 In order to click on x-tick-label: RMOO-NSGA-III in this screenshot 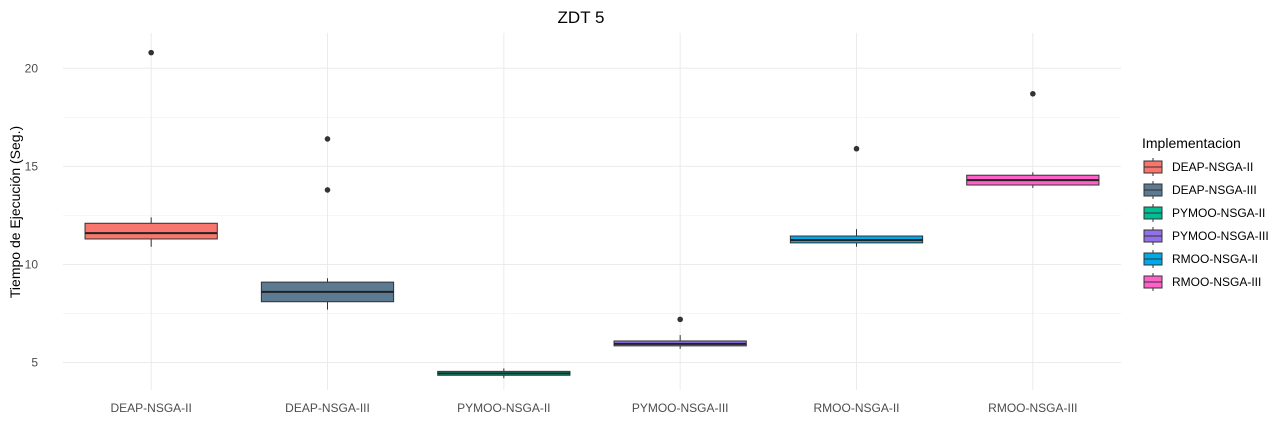, I will do `click(1032, 408)`.